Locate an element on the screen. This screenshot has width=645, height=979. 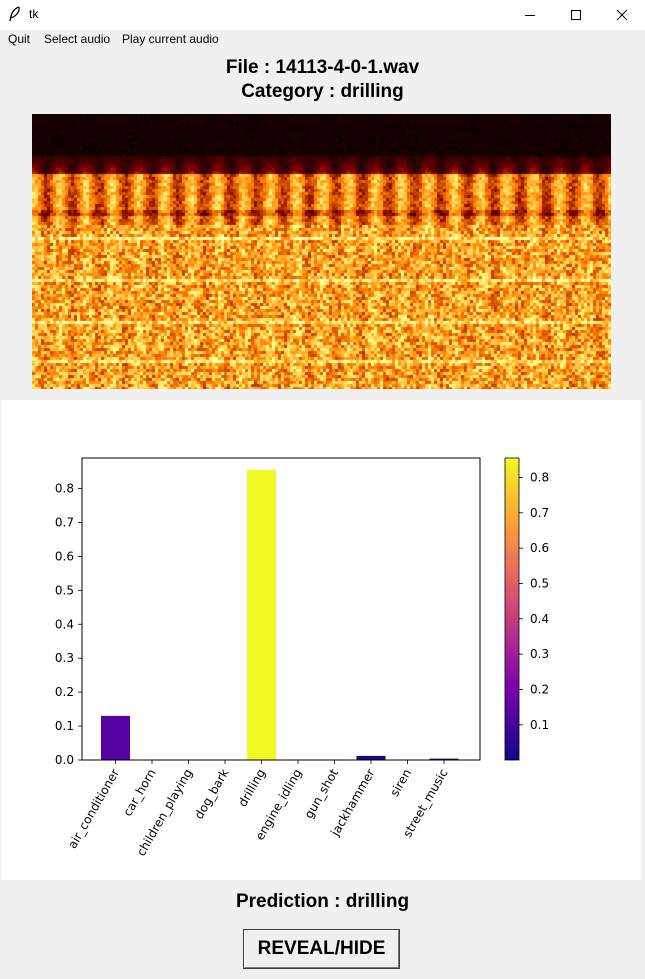
close-button is located at coordinates (622, 15).